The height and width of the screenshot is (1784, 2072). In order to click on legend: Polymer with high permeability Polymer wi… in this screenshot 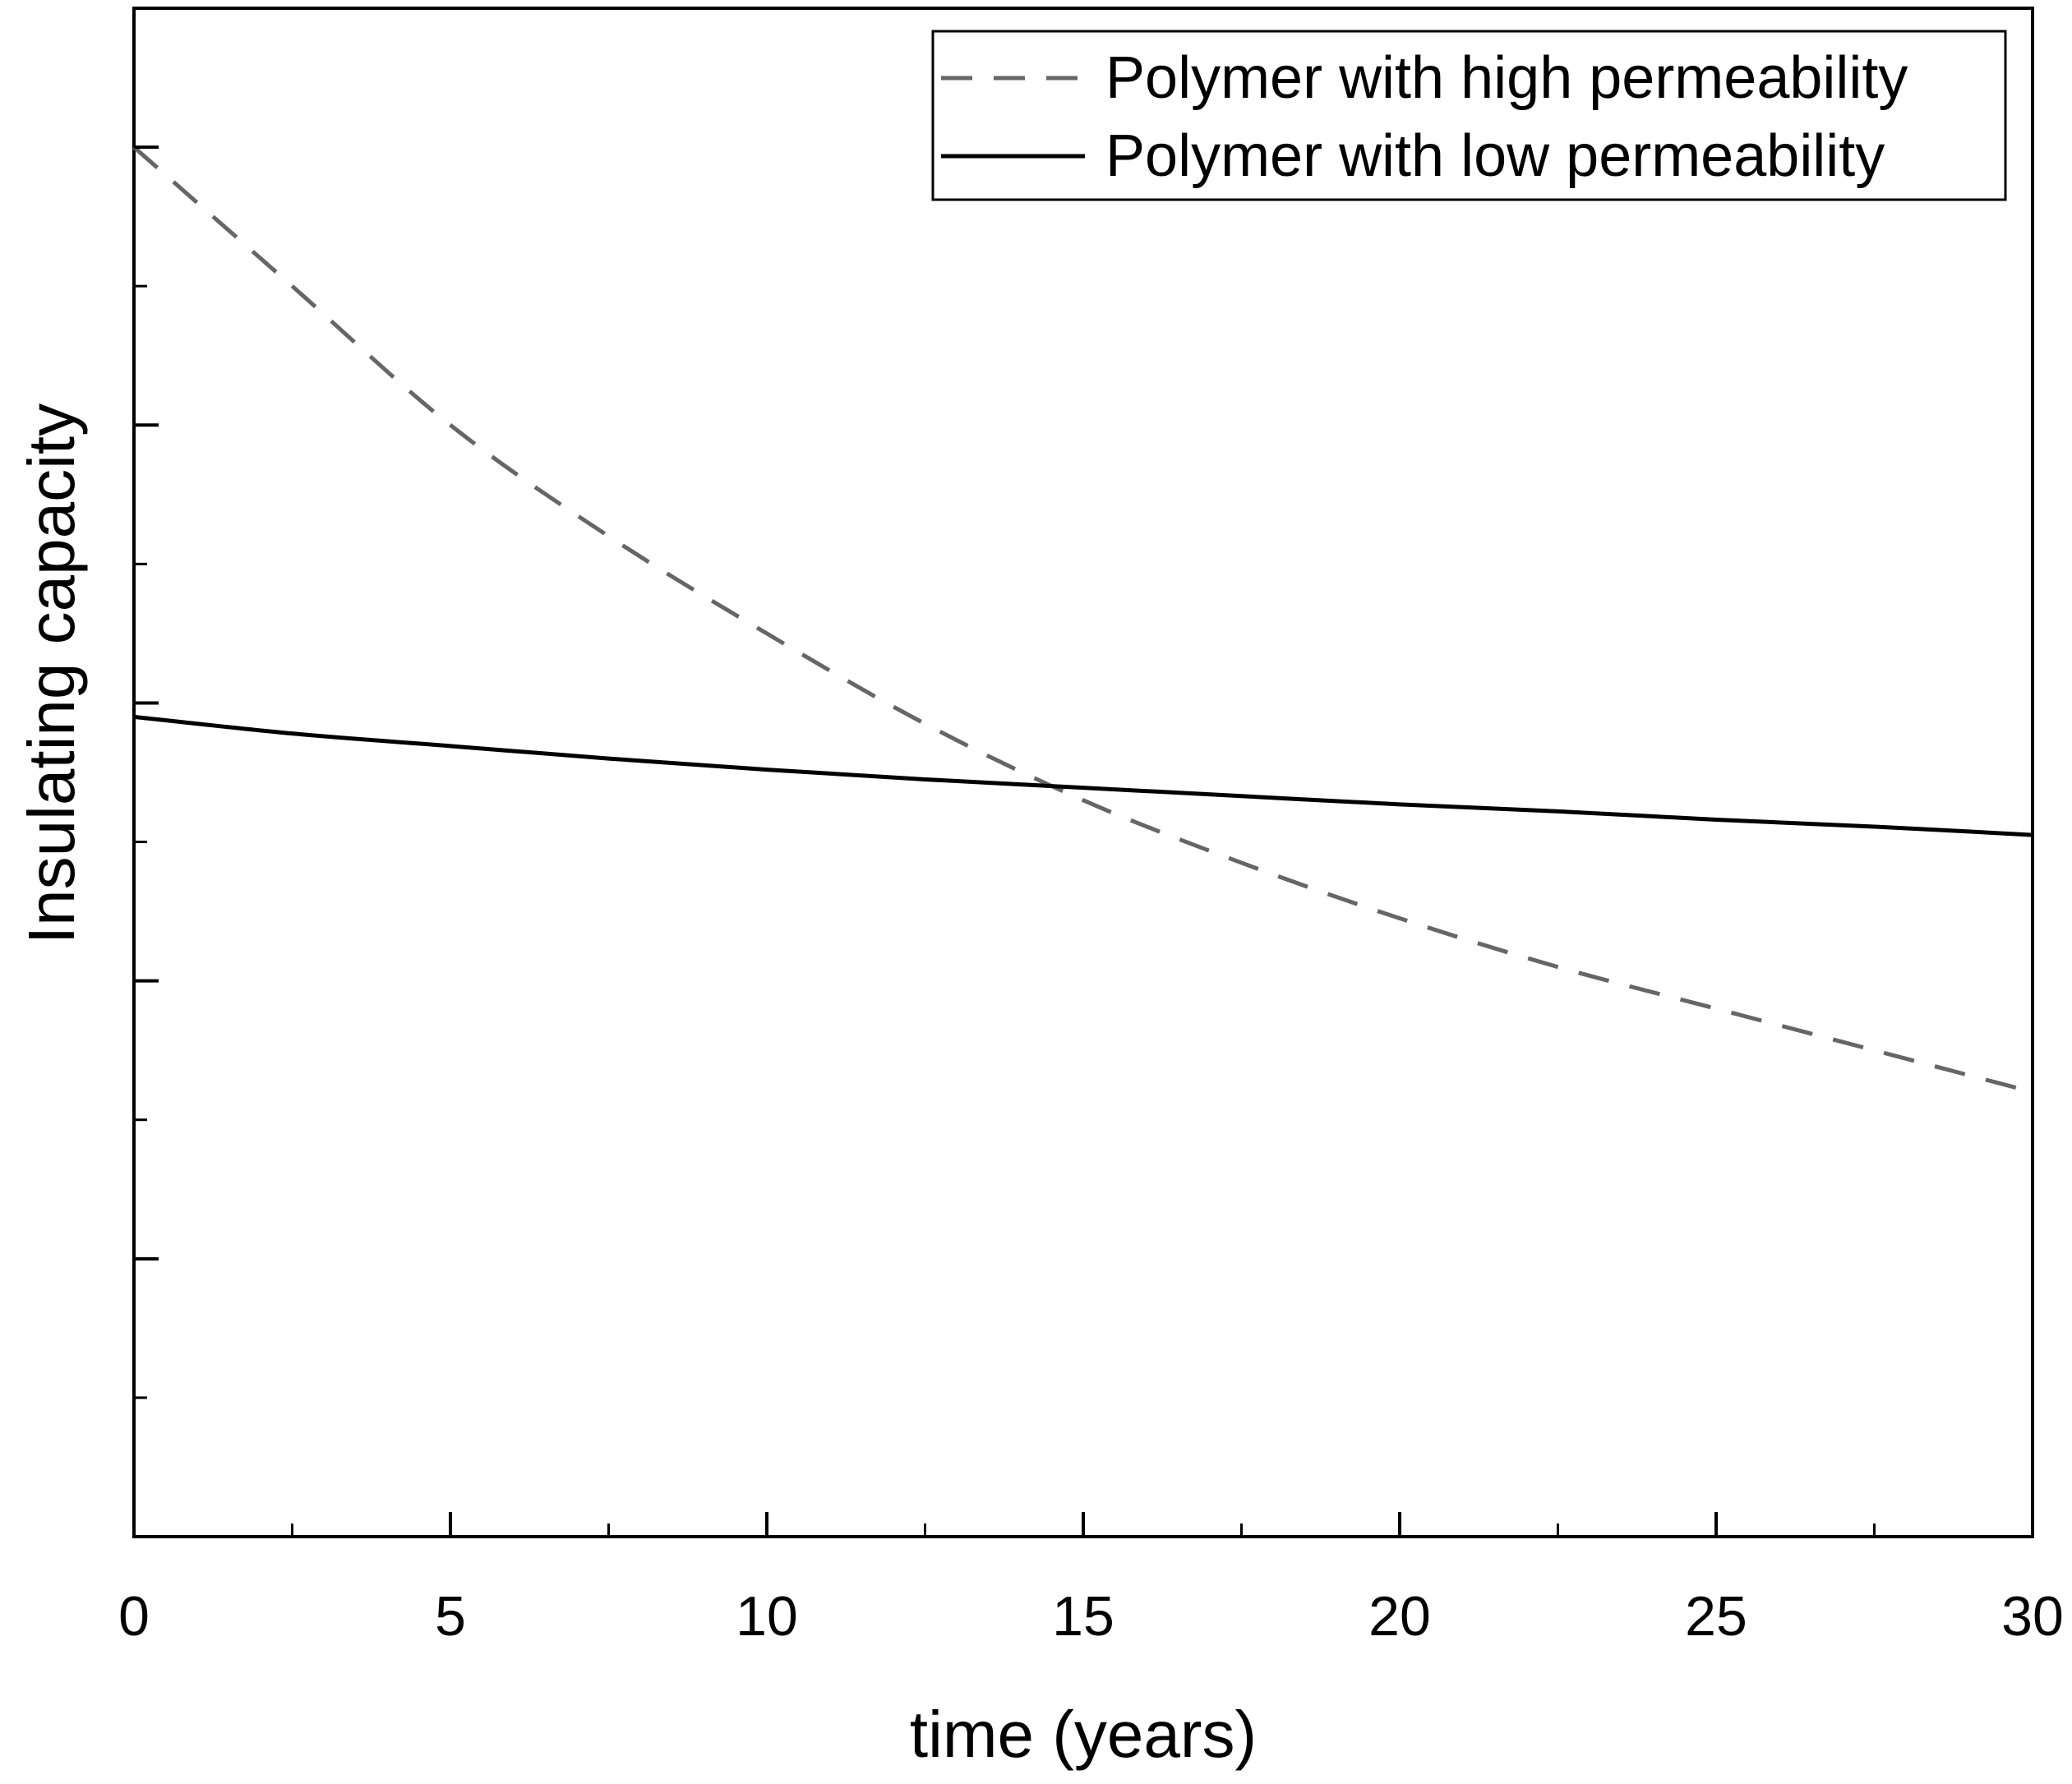, I will do `click(1469, 115)`.